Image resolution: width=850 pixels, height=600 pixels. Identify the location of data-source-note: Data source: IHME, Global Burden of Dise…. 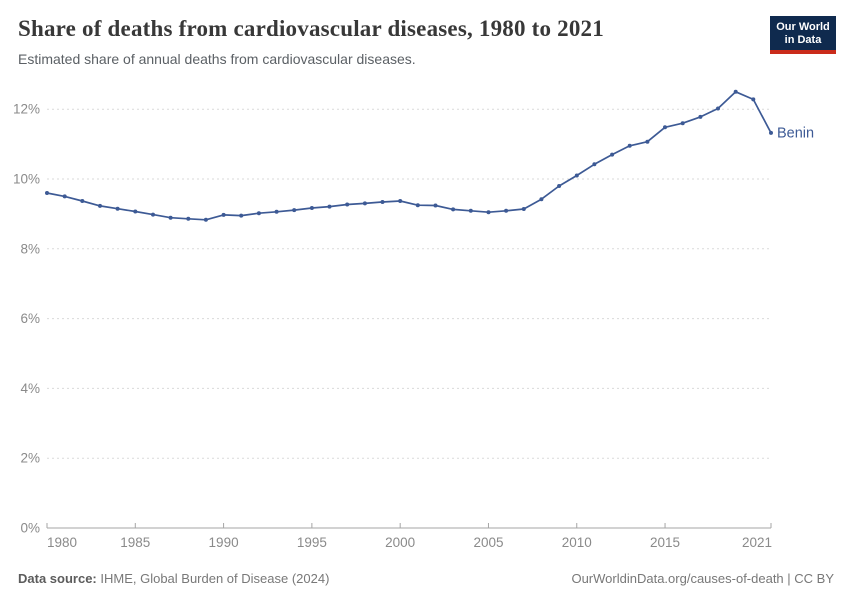
(173, 578).